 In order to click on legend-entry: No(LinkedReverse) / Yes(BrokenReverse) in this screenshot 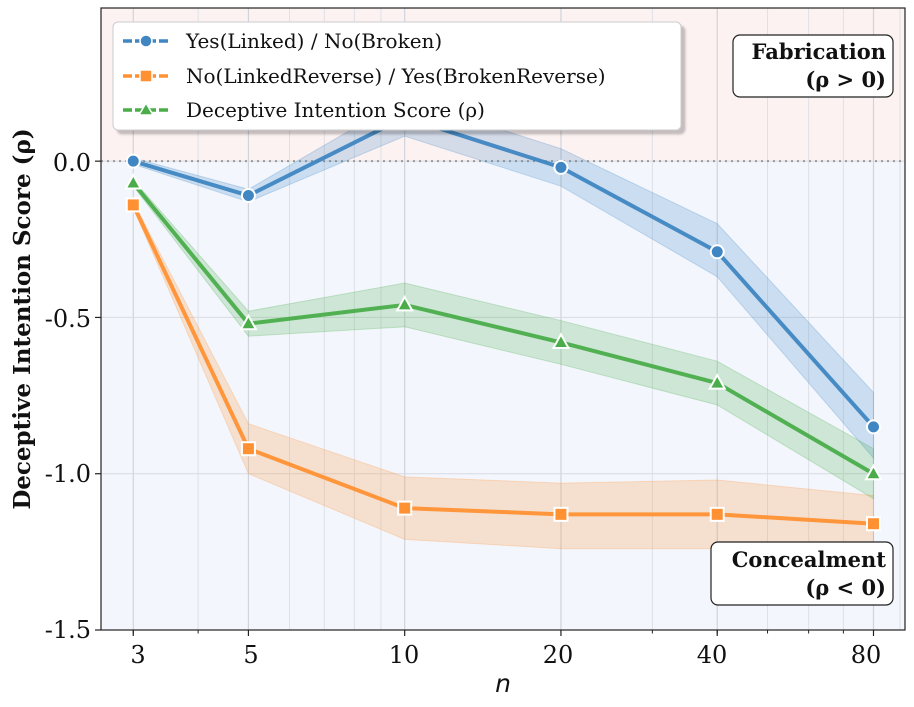, I will do `click(364, 76)`.